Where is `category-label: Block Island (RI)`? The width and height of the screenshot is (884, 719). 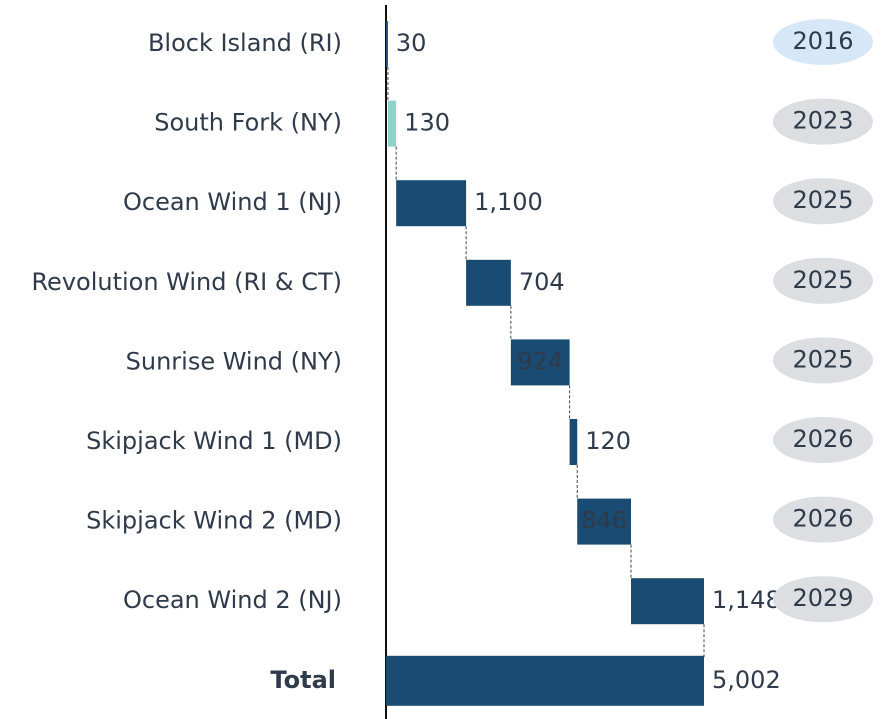
category-label: Block Island (RI) is located at coordinates (245, 43).